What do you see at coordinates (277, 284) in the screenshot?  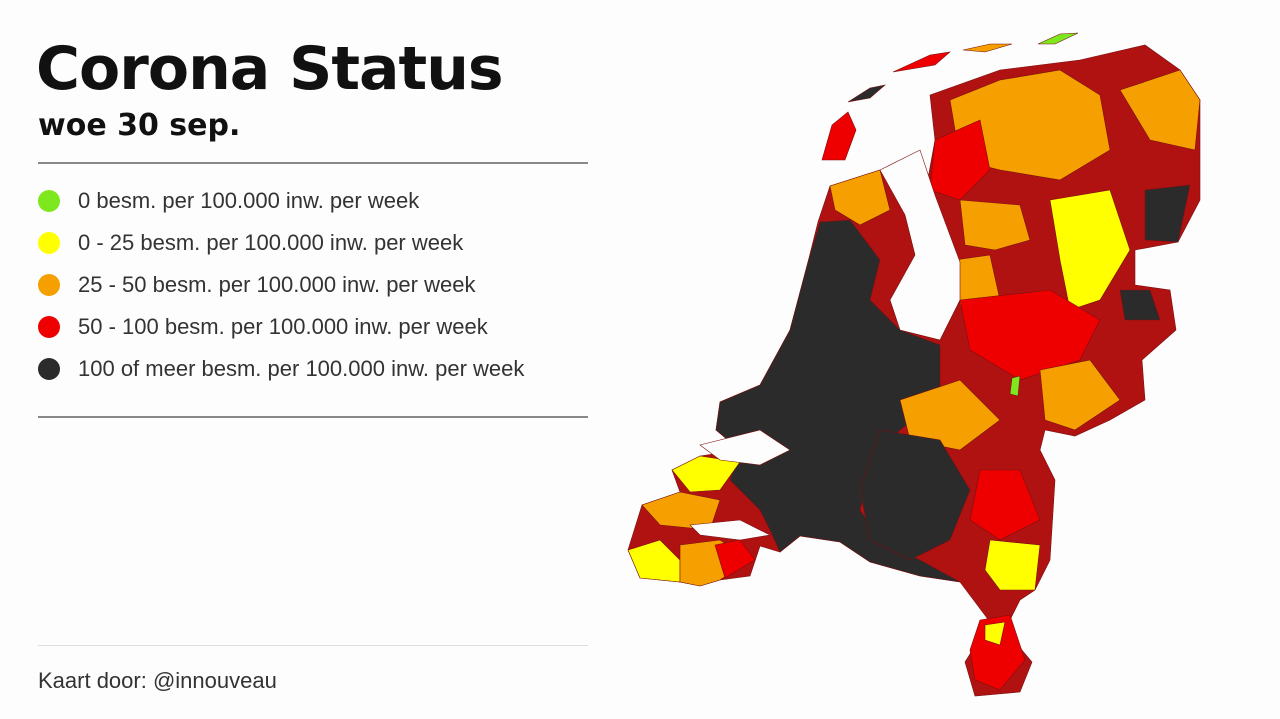 I see `legend-label: 25 - 50 besm. per 100.000 inw. per week` at bounding box center [277, 284].